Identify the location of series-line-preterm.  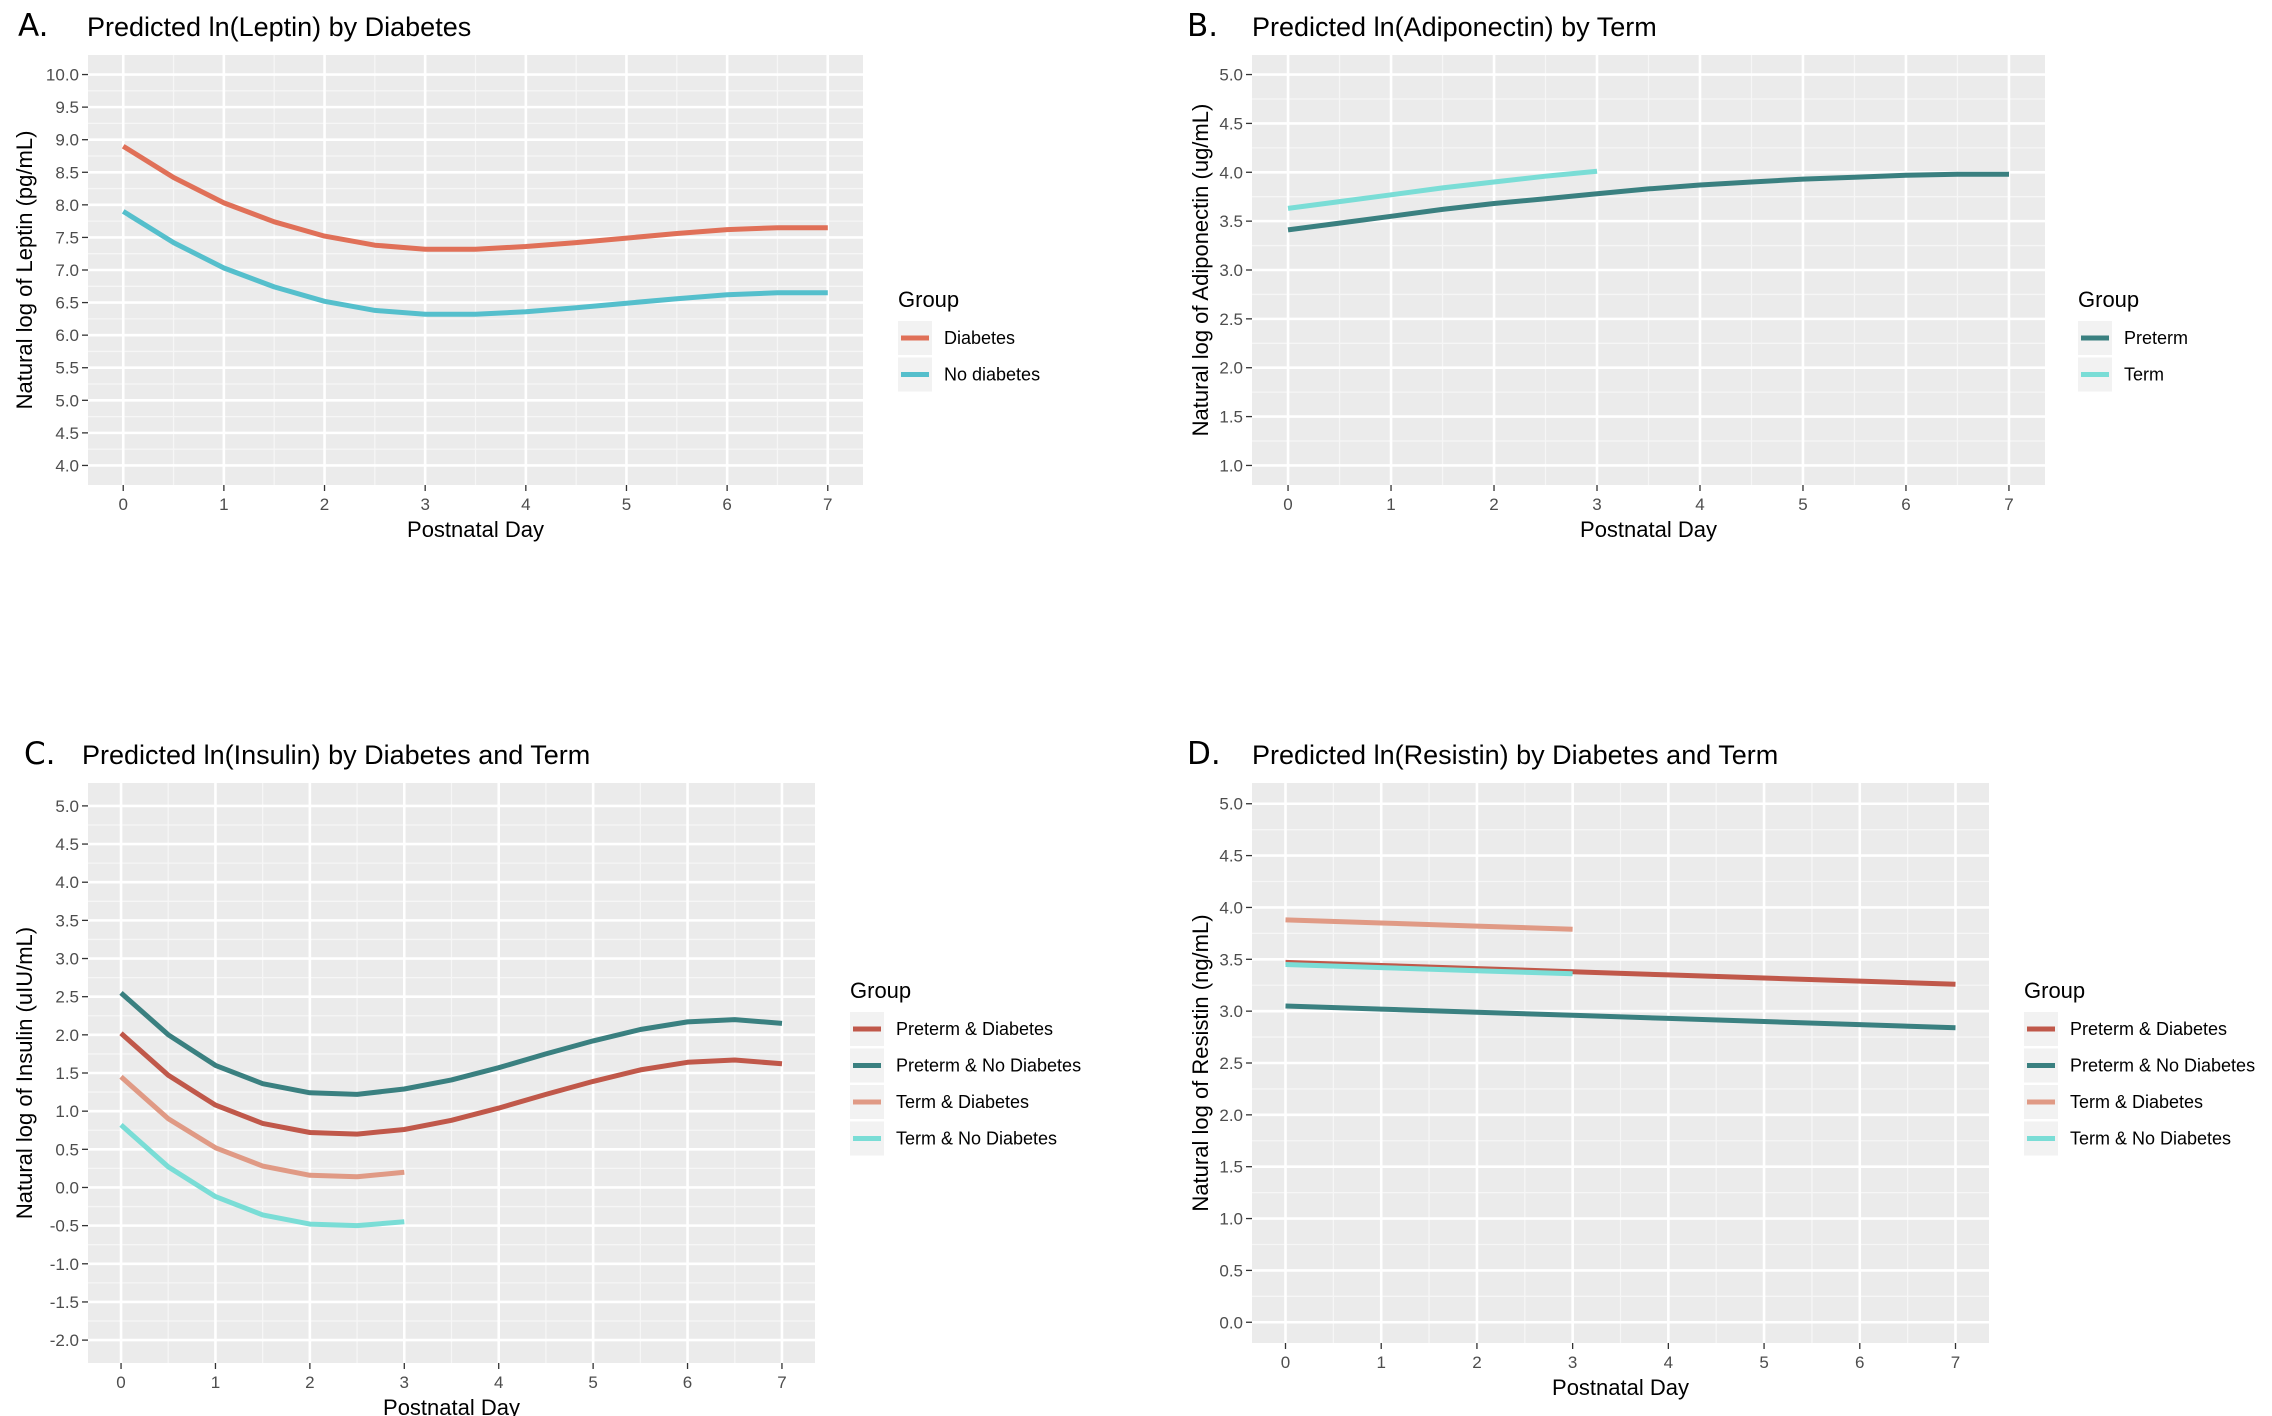
(1648, 202).